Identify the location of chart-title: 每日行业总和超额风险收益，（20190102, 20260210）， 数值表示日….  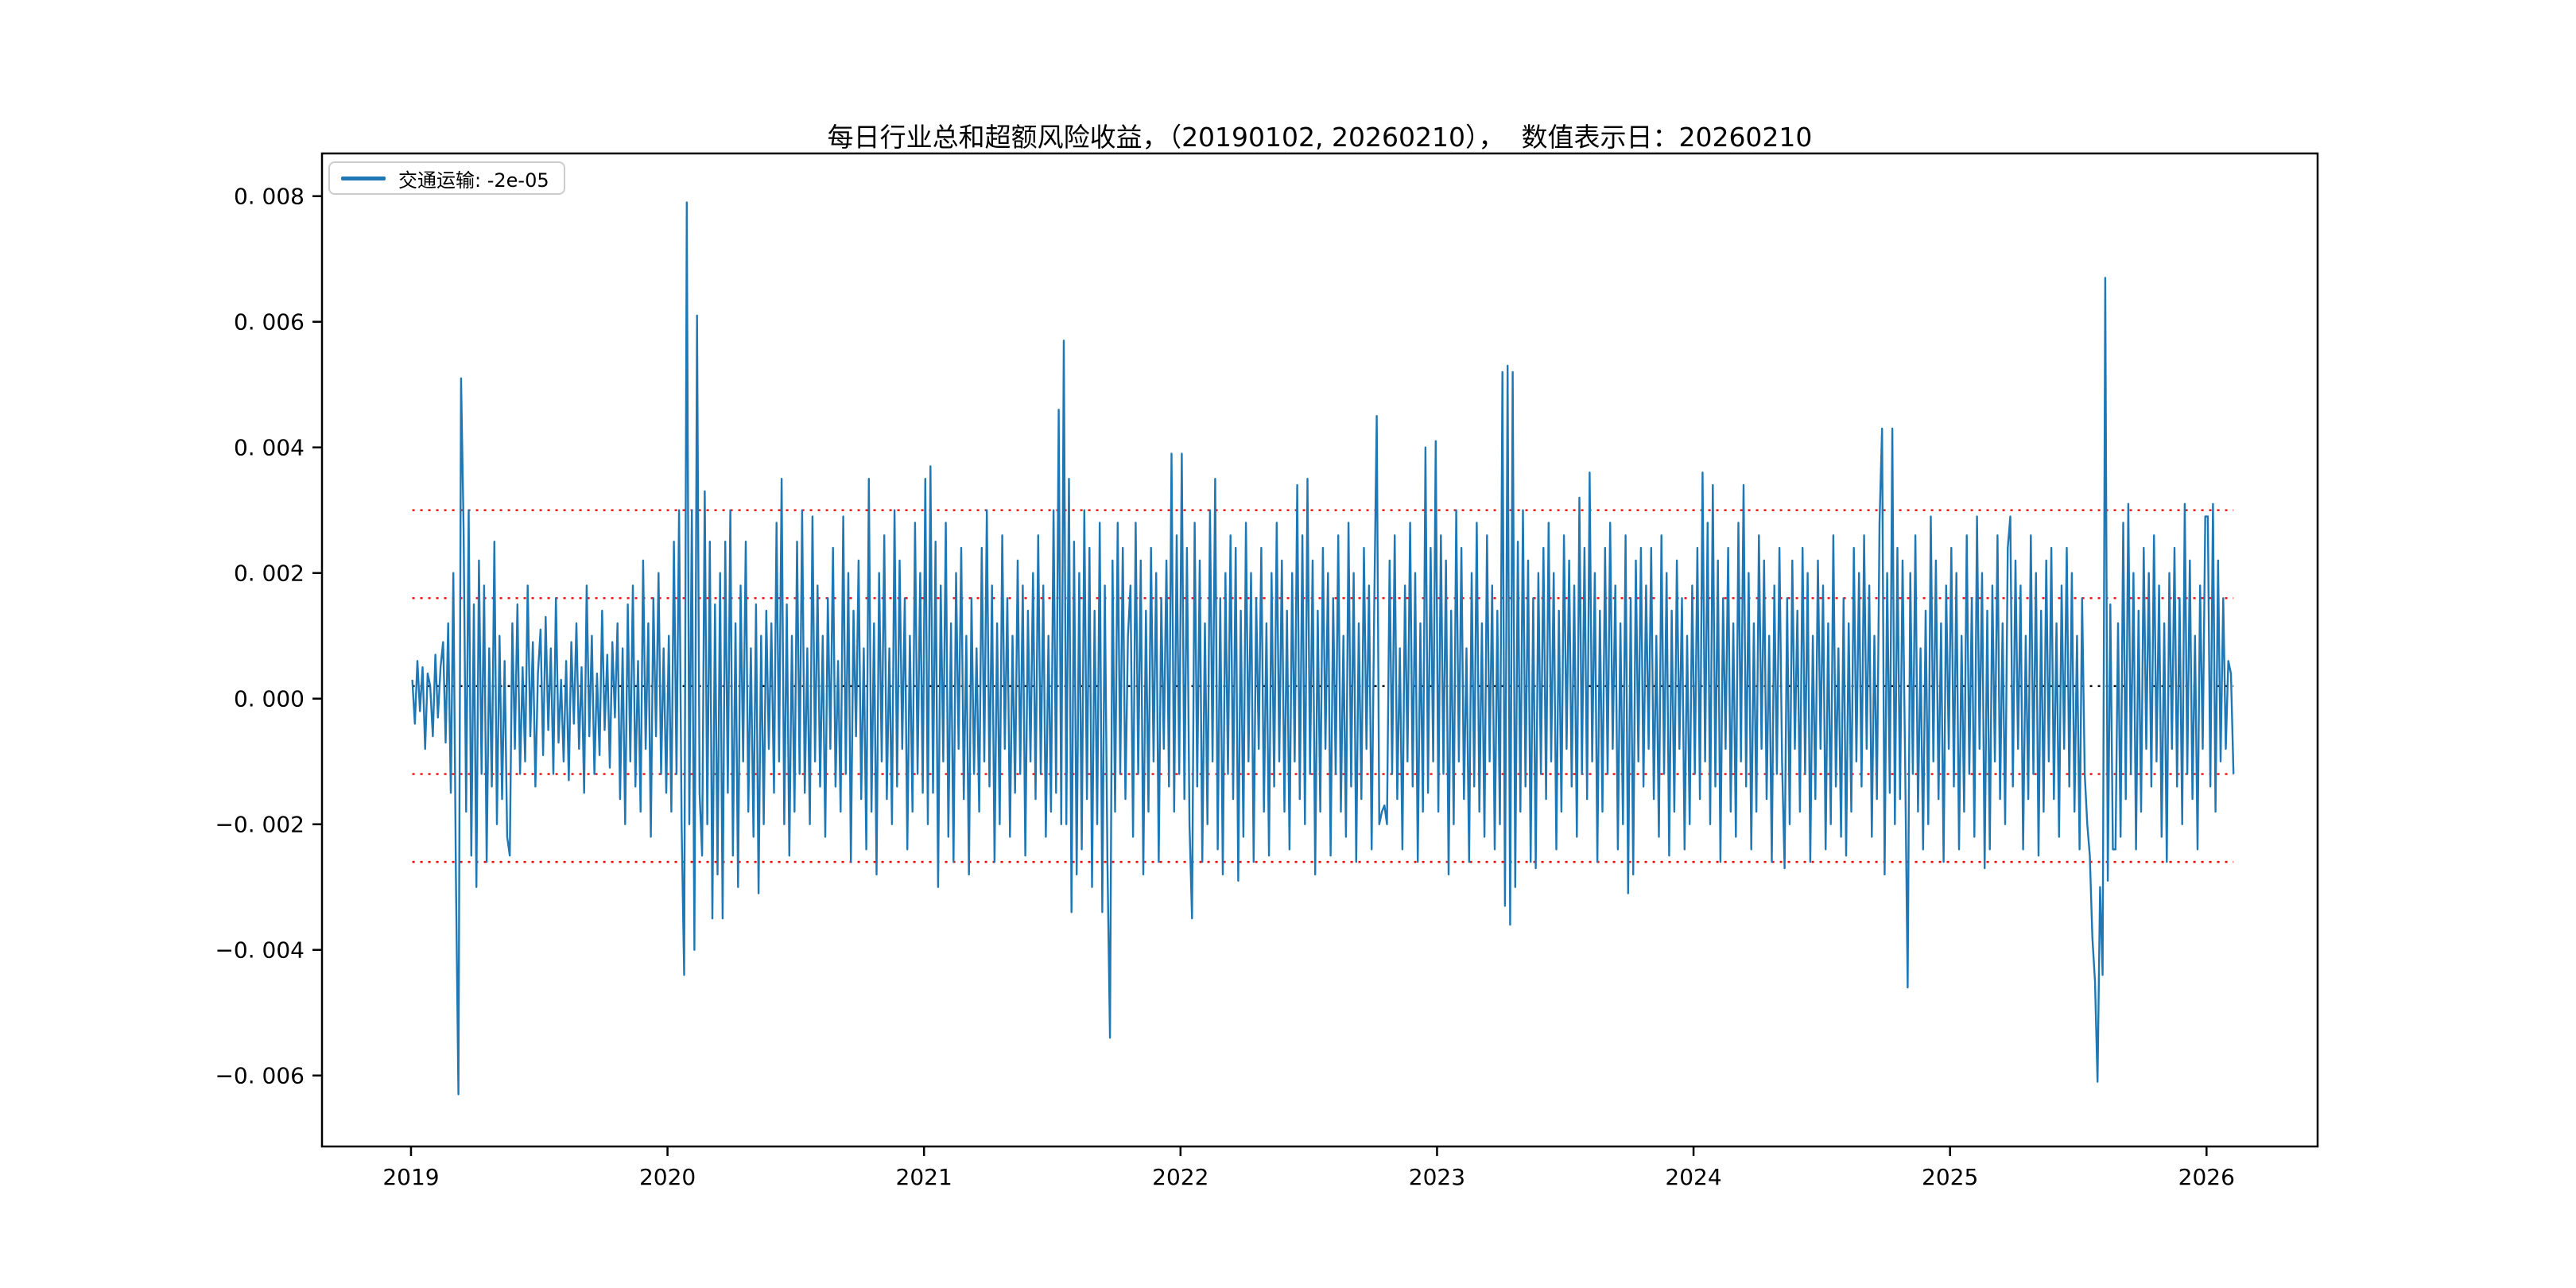
(1320, 137).